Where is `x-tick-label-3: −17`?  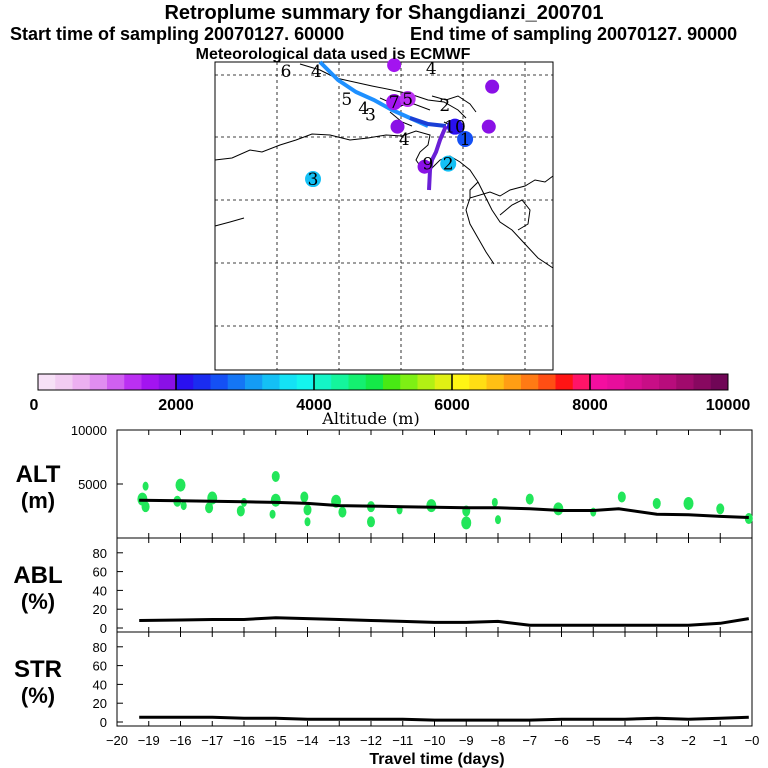
x-tick-label-3: −17 is located at coordinates (212, 740).